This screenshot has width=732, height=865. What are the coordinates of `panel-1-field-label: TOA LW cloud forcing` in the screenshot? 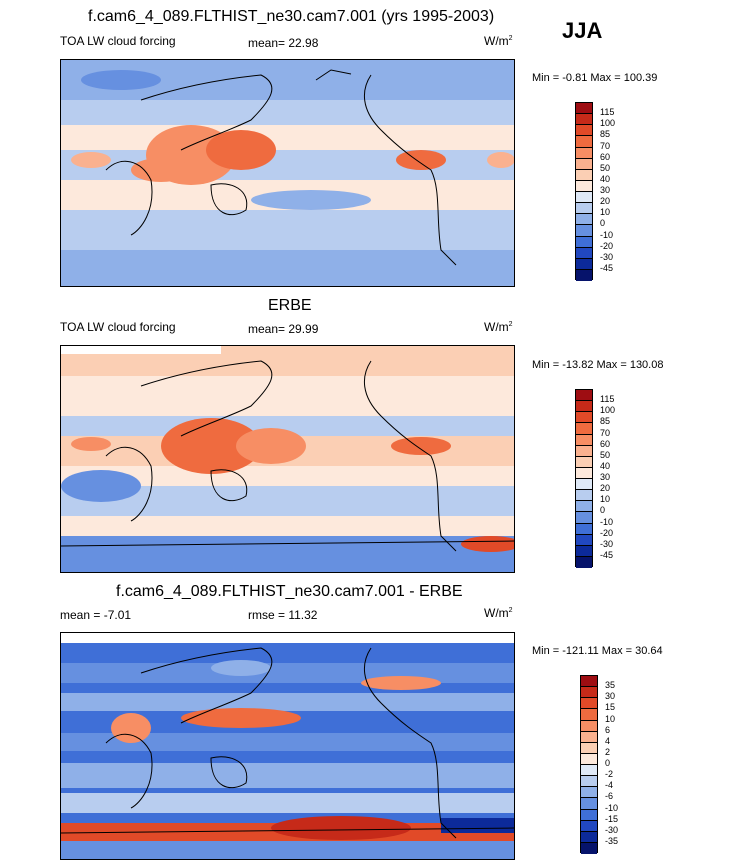 It's located at (118, 41).